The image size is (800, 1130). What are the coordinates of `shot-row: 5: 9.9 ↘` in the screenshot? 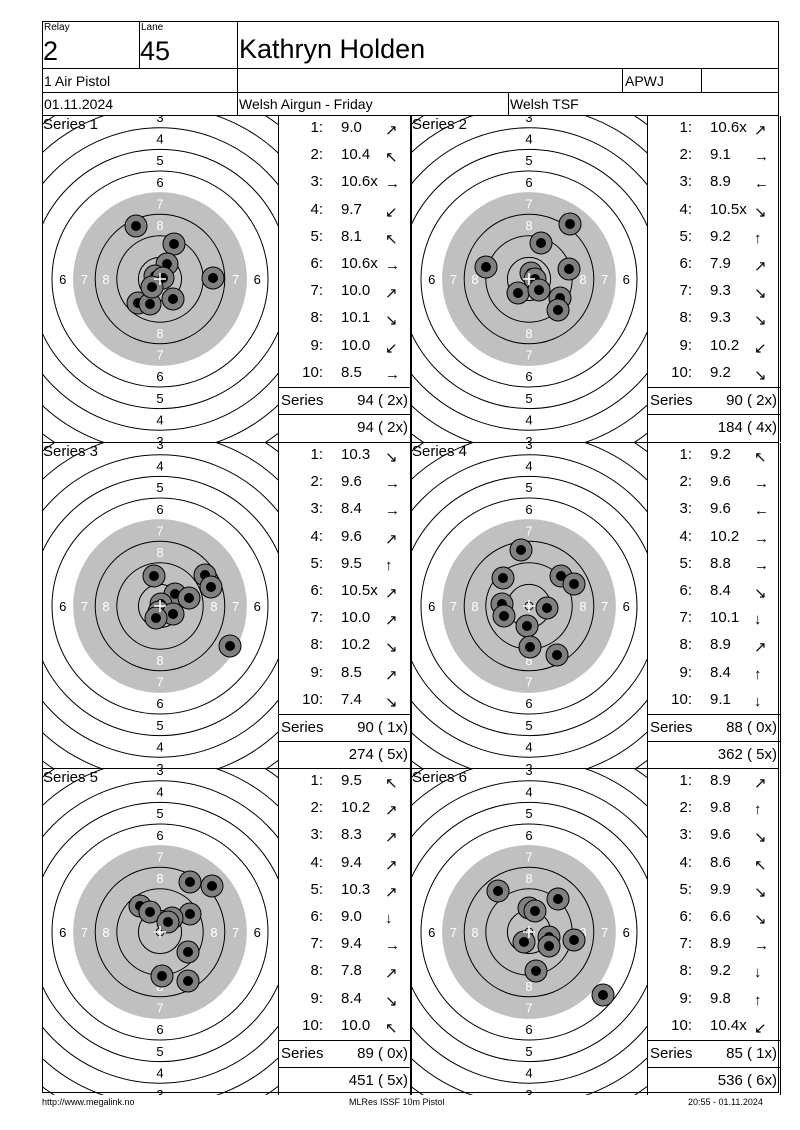 It's located at (714, 894).